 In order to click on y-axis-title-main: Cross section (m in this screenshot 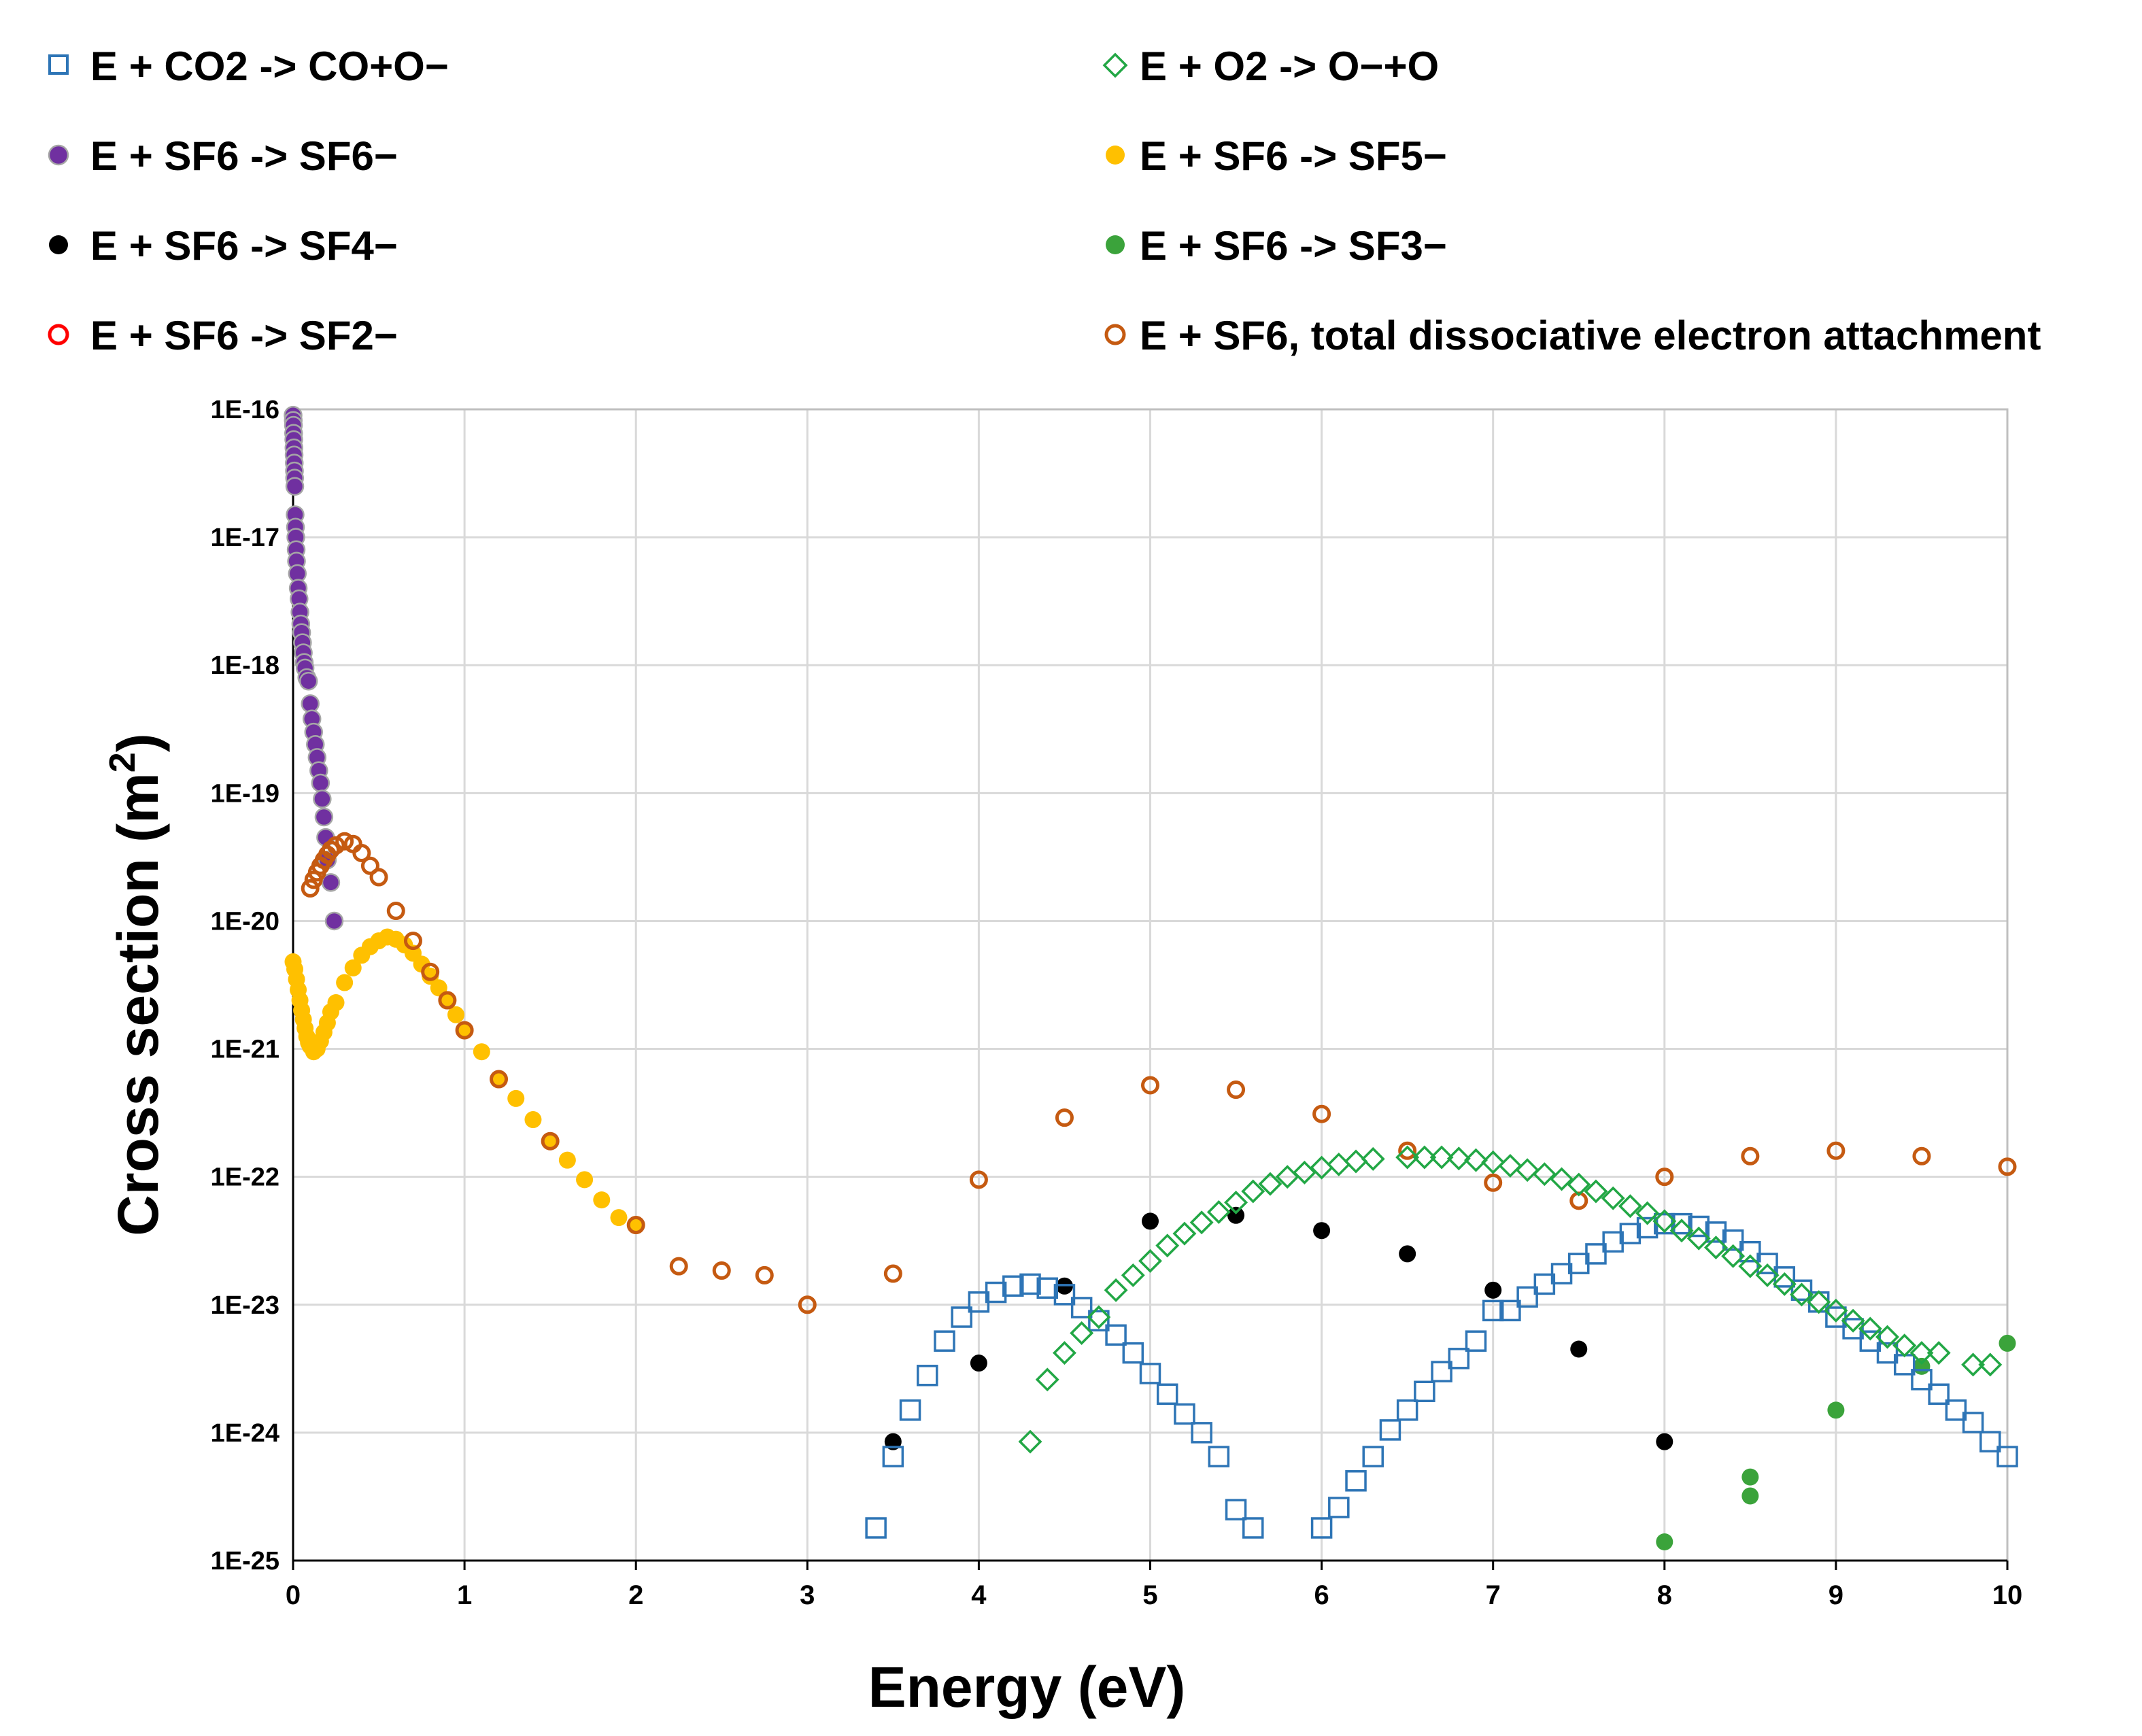, I will do `click(138, 1004)`.